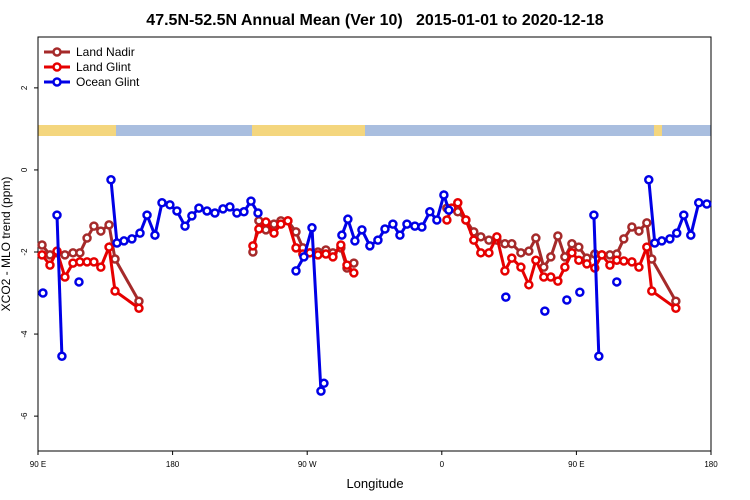  I want to click on y-axis-label: XCO2 - MLO trend (ppm), so click(6, 244).